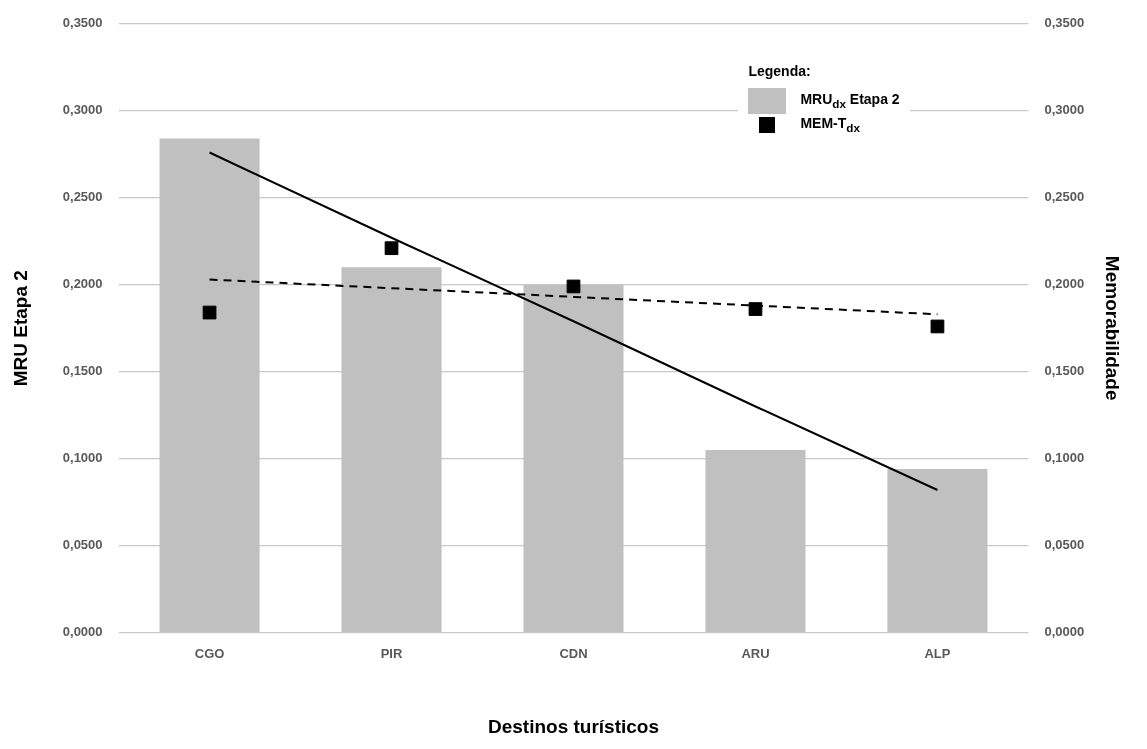  I want to click on y-tick-label: 0,0500, so click(82, 545).